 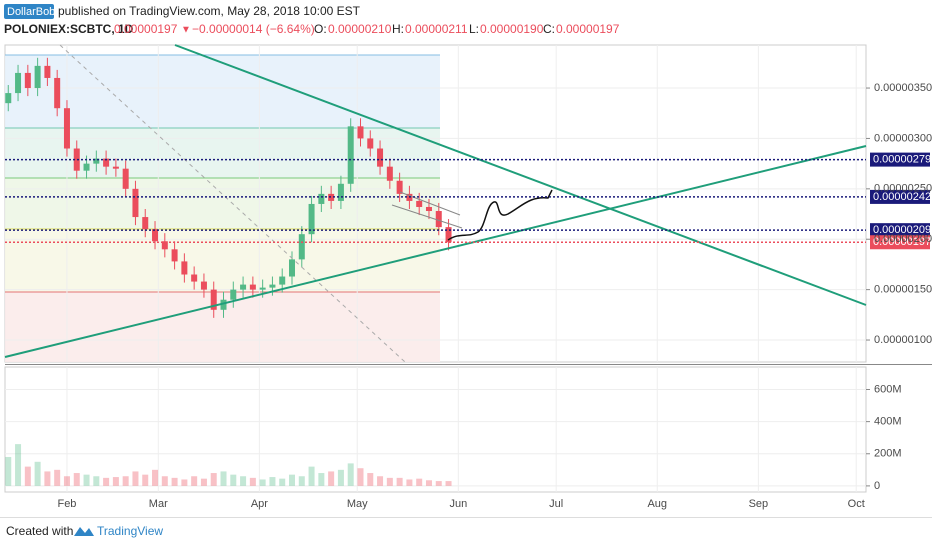 What do you see at coordinates (500, 215) in the screenshot?
I see `projection-sketch` at bounding box center [500, 215].